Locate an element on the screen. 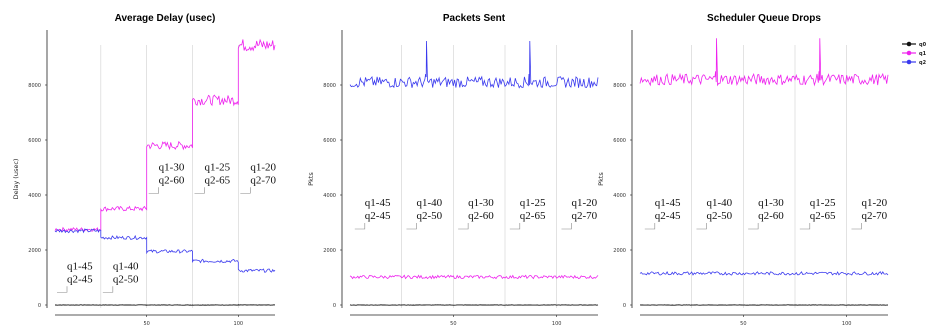  legend: q0 q1 q2 is located at coordinates (914, 53).